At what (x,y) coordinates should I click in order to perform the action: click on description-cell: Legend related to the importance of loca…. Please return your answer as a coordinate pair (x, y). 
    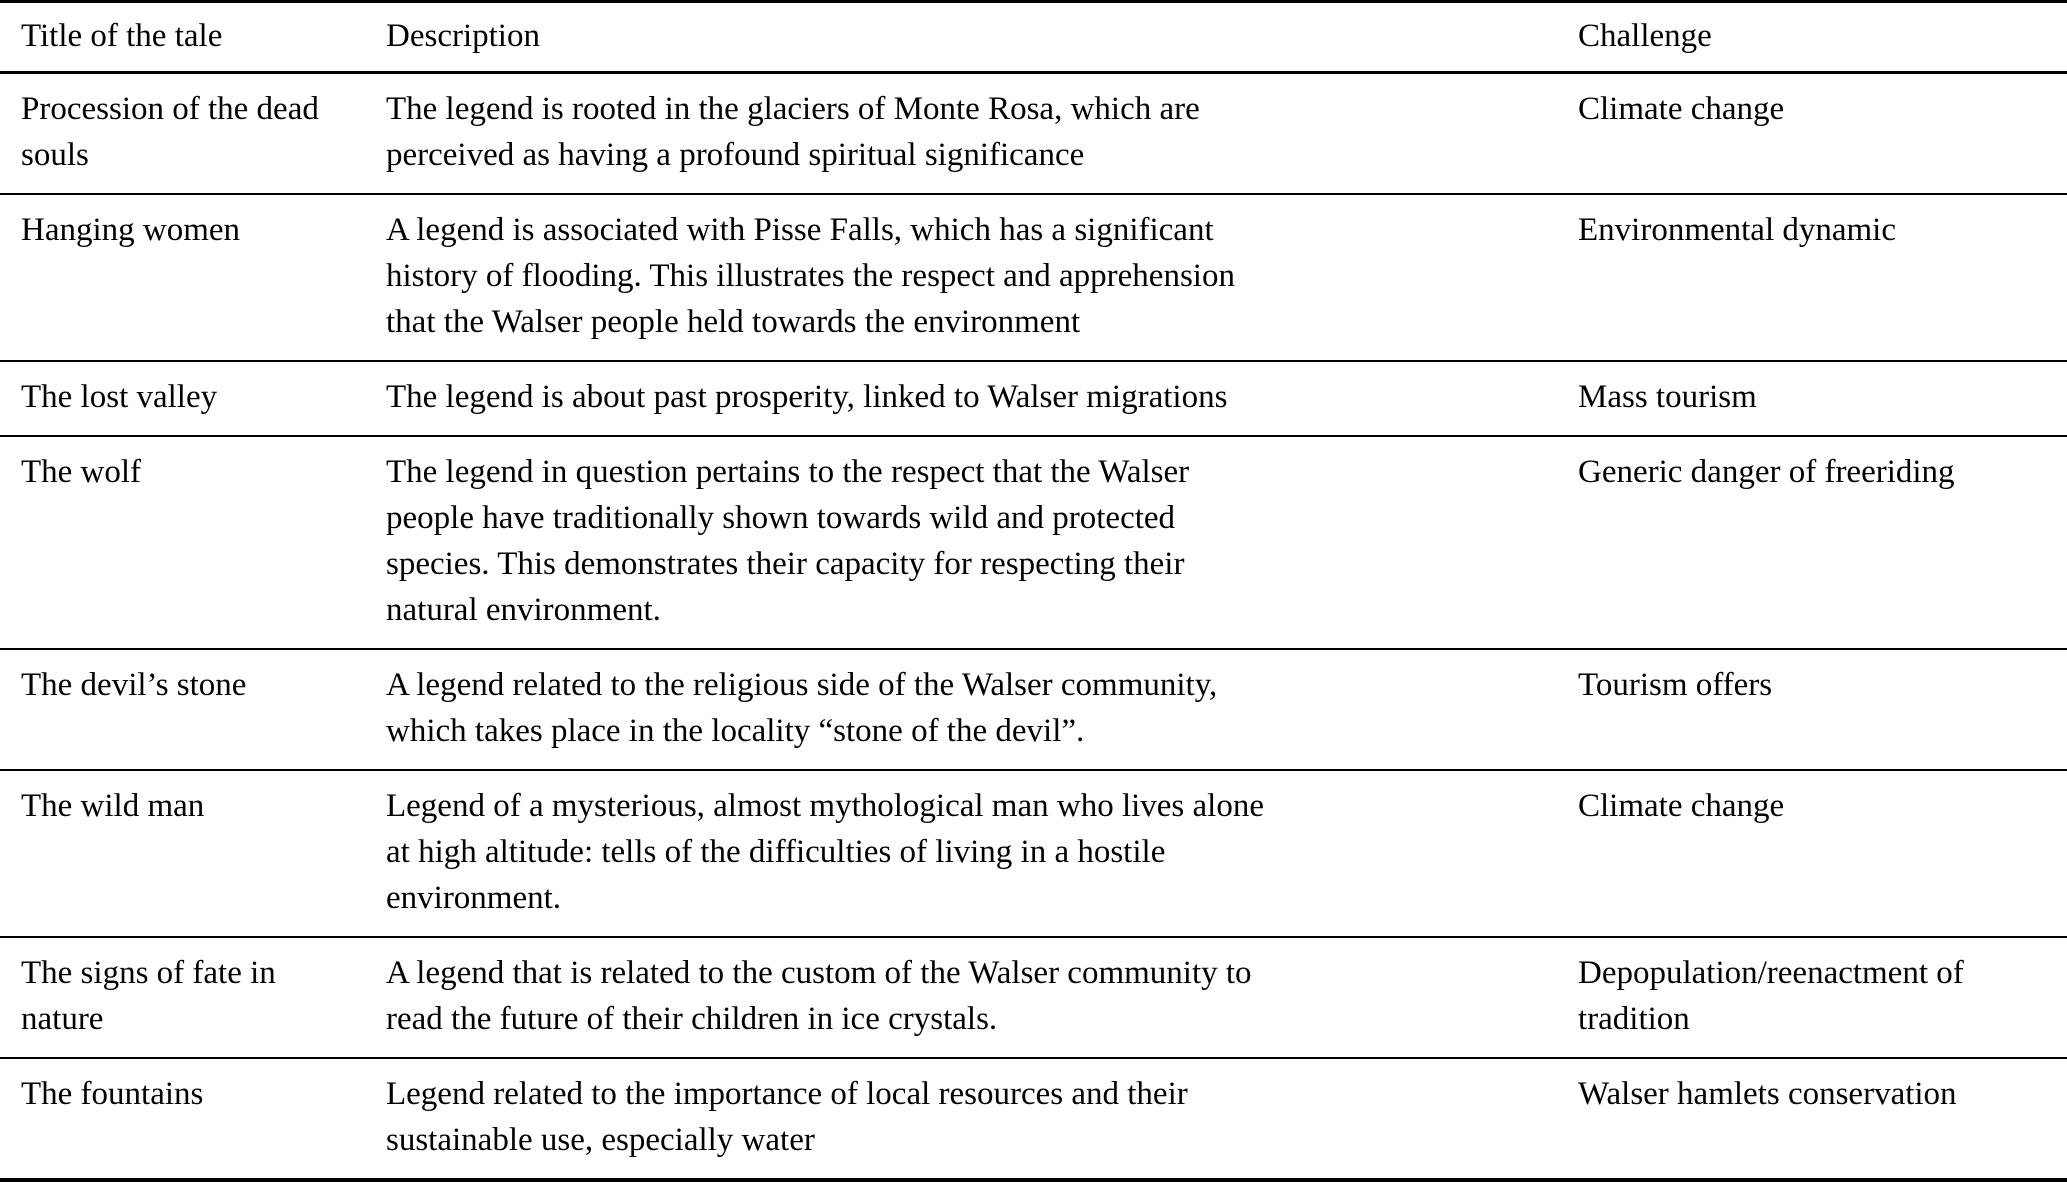
    Looking at the image, I should click on (787, 1117).